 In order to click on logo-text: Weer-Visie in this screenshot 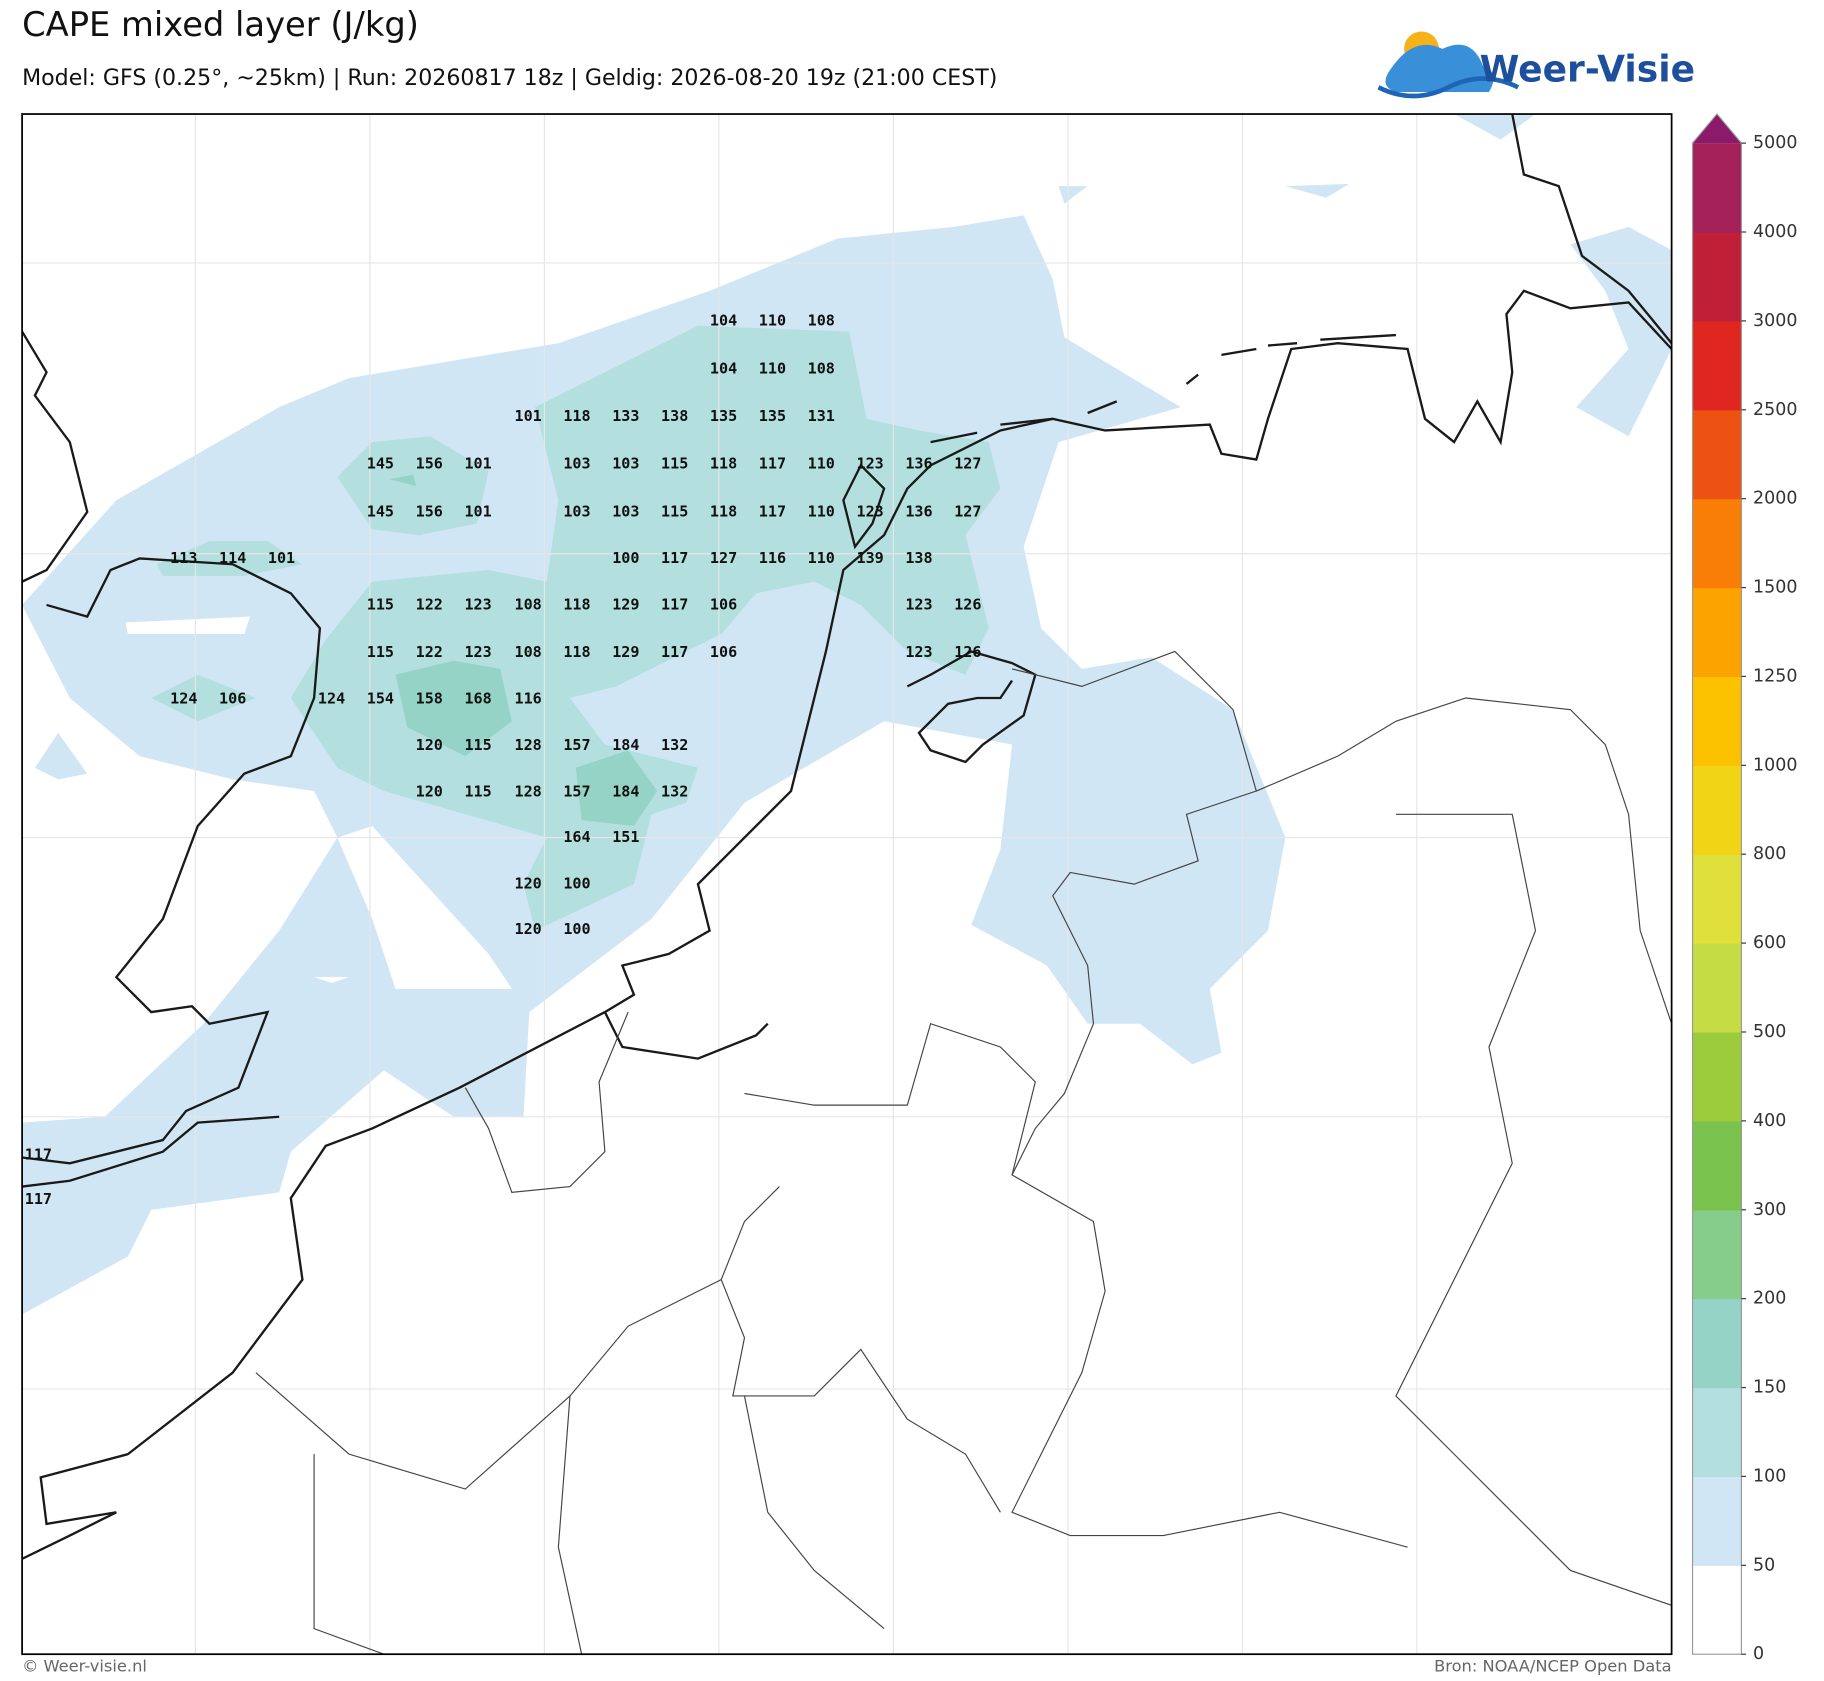, I will do `click(1587, 69)`.